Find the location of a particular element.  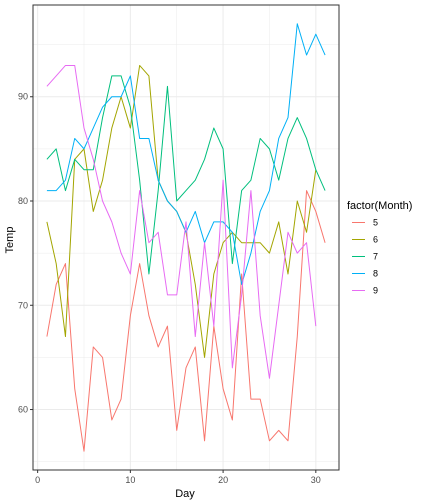

y-tick-label: 70 is located at coordinates (23, 305).